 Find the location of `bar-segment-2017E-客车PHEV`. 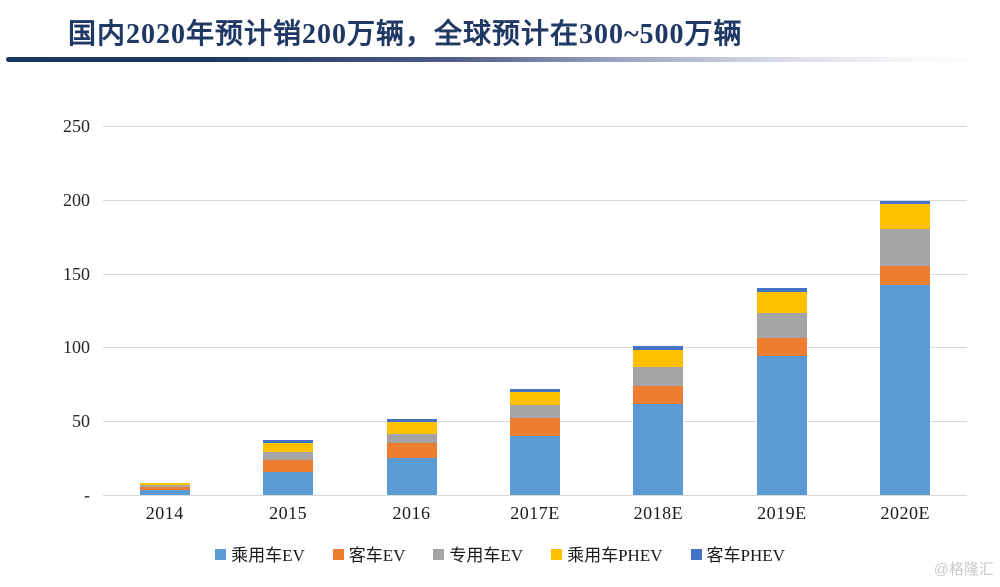

bar-segment-2017E-客车PHEV is located at coordinates (534, 390).